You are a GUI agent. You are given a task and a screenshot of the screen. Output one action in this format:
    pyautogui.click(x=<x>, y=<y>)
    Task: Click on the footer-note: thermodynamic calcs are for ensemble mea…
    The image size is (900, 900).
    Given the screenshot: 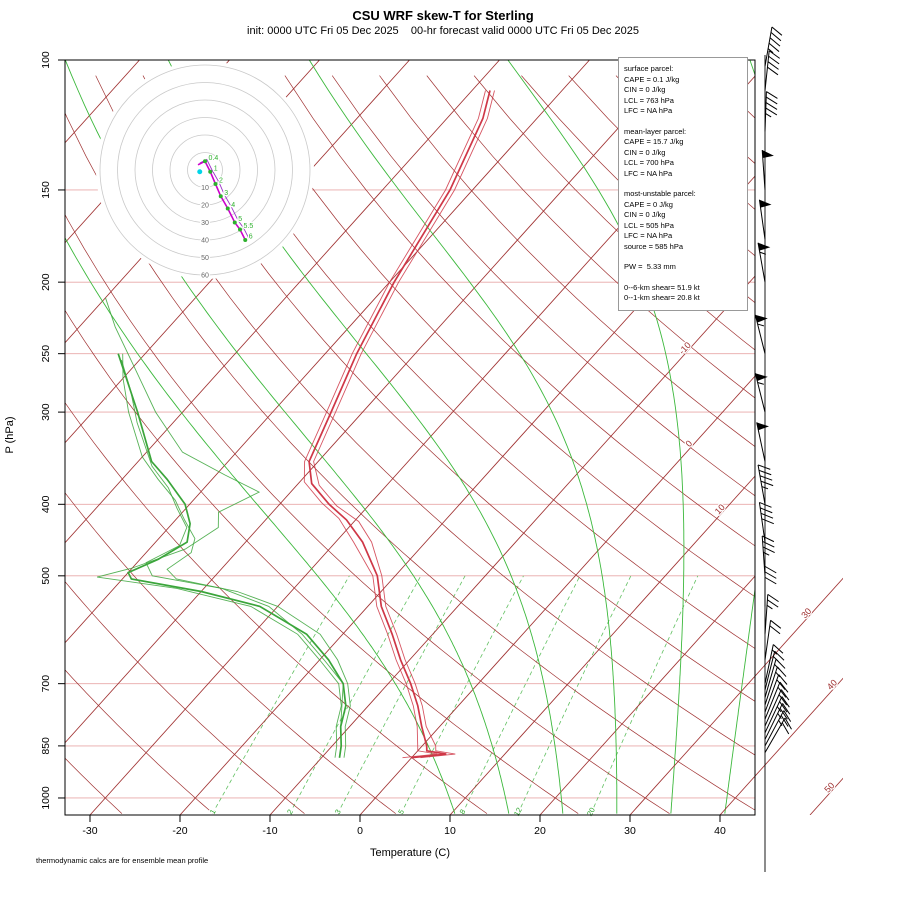 What is the action you would take?
    pyautogui.click(x=122, y=860)
    